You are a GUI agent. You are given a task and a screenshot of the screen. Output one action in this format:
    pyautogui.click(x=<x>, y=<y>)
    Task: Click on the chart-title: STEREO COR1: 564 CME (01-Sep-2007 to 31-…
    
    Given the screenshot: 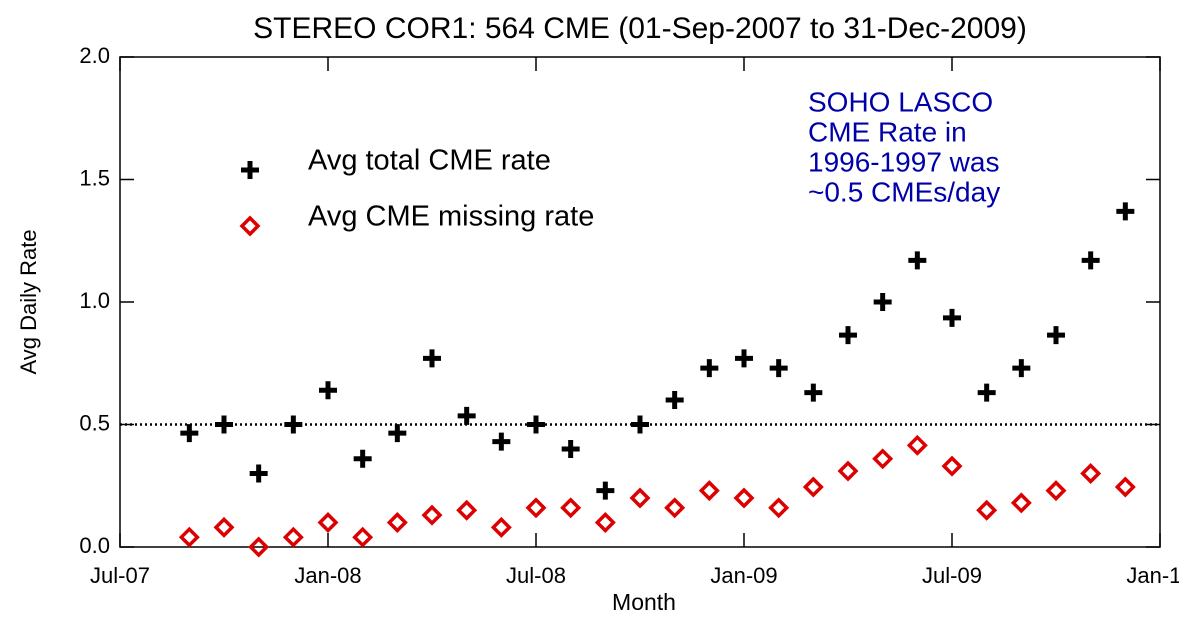 What is the action you would take?
    pyautogui.click(x=640, y=28)
    